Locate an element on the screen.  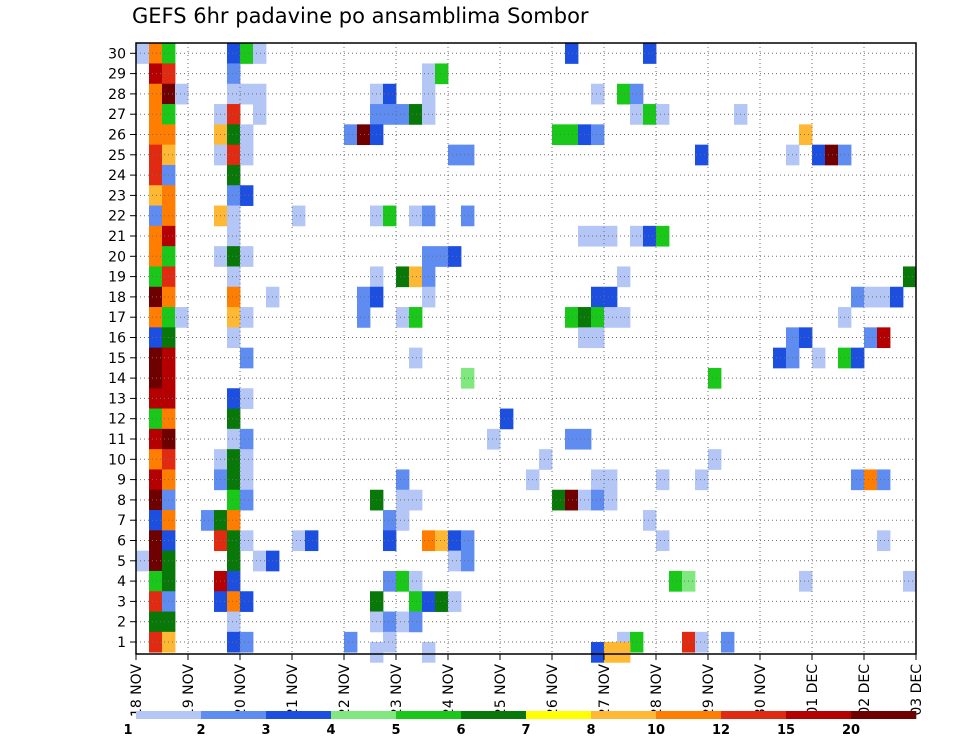
x-tick-label: 26 NOV is located at coordinates (553, 691).